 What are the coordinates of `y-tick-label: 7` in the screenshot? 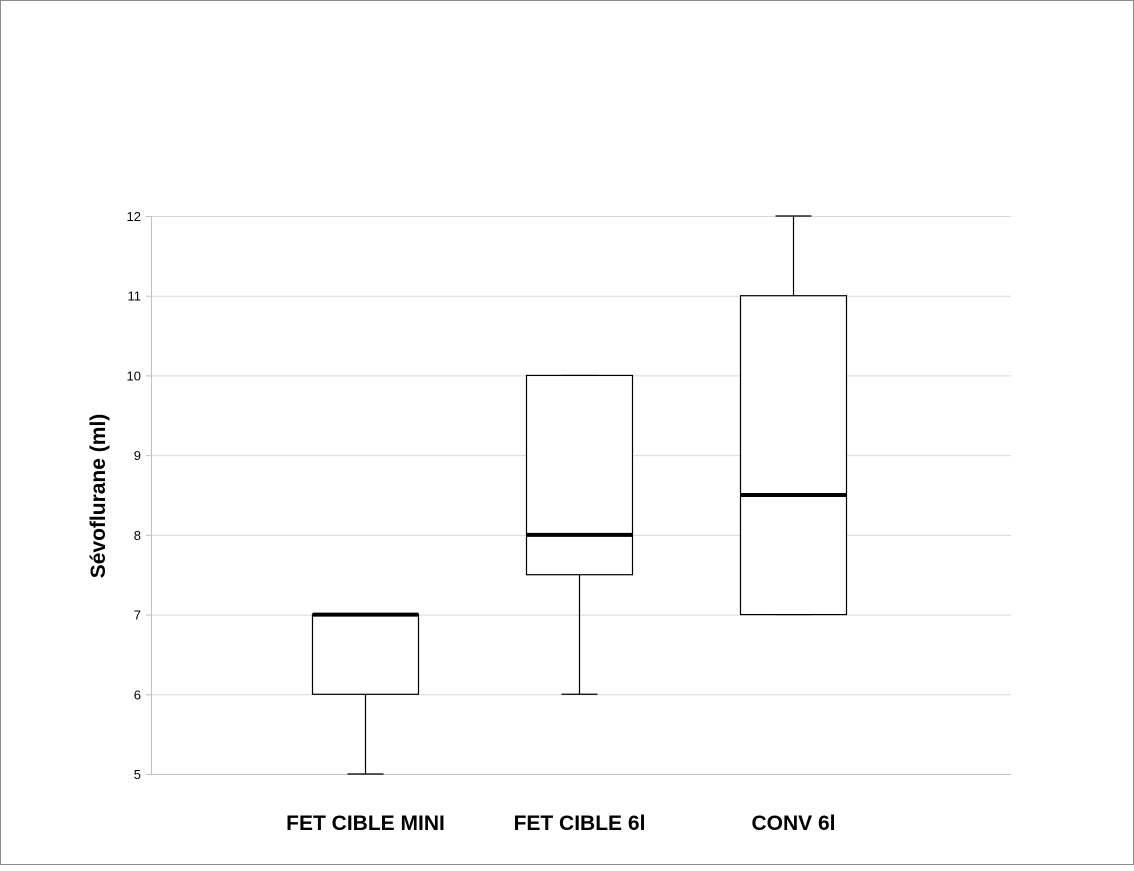 It's located at (137, 615).